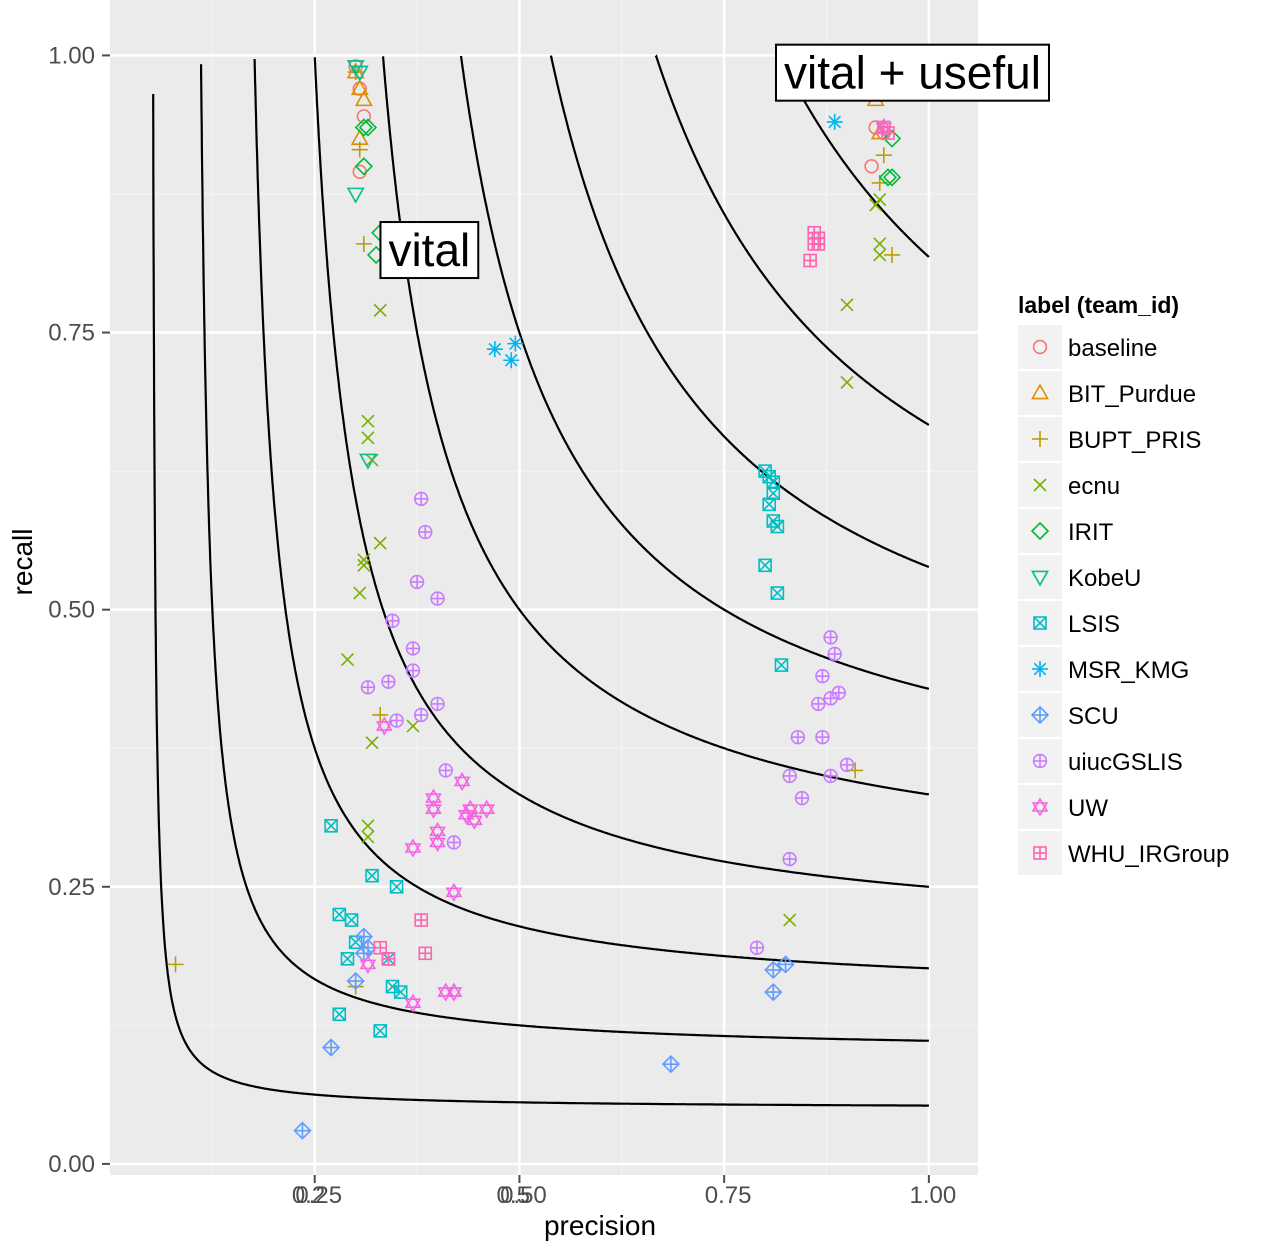  Describe the element at coordinates (728, 1195) in the screenshot. I see `x-tick-label: 0.75` at that location.